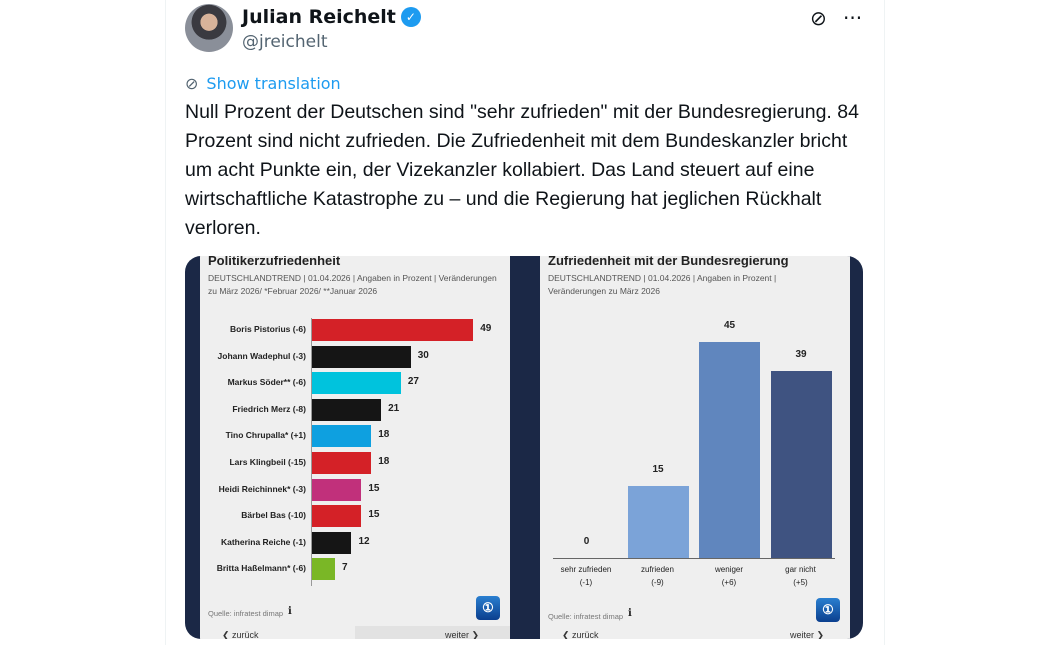  I want to click on bar-value: 21, so click(394, 408).